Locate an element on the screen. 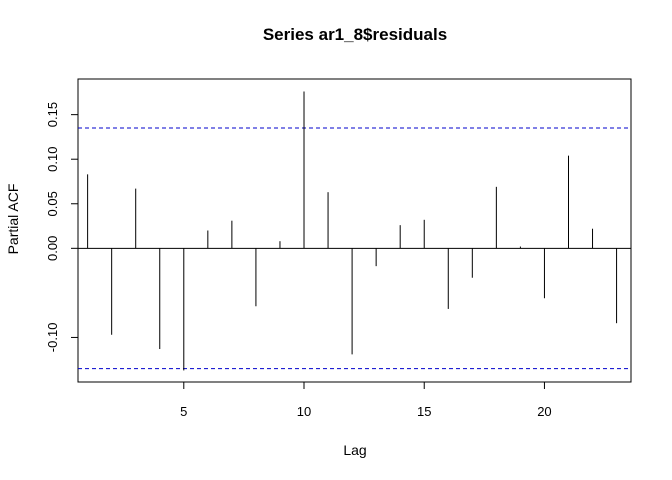 This screenshot has height=480, width=672. y-tick-label-2: 0.05 is located at coordinates (52, 203).